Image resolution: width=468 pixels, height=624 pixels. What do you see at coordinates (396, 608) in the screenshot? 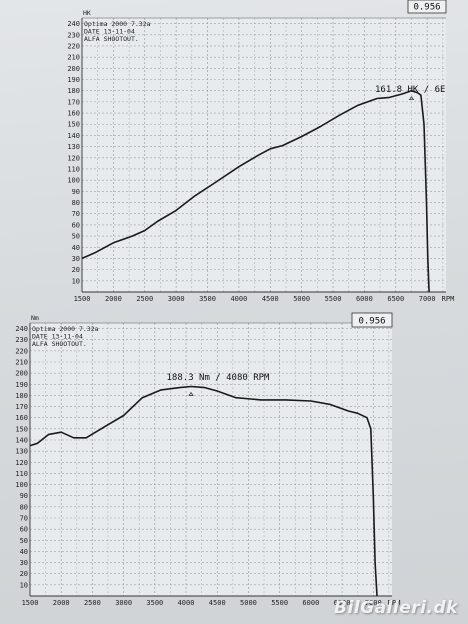
I see `watermark-text: BilGalleri.dk` at bounding box center [396, 608].